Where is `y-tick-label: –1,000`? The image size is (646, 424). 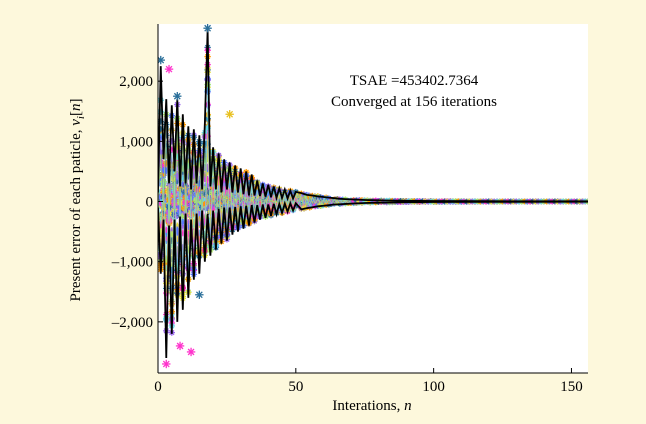 y-tick-label: –1,000 is located at coordinates (132, 263).